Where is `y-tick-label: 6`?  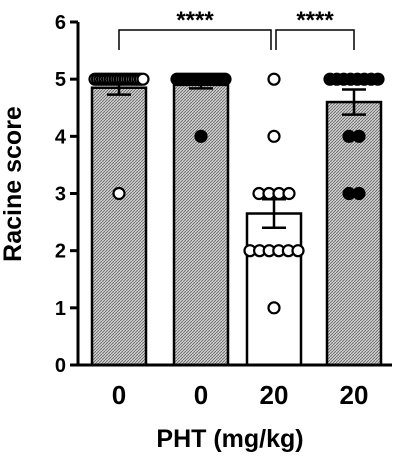 y-tick-label: 6 is located at coordinates (60, 23).